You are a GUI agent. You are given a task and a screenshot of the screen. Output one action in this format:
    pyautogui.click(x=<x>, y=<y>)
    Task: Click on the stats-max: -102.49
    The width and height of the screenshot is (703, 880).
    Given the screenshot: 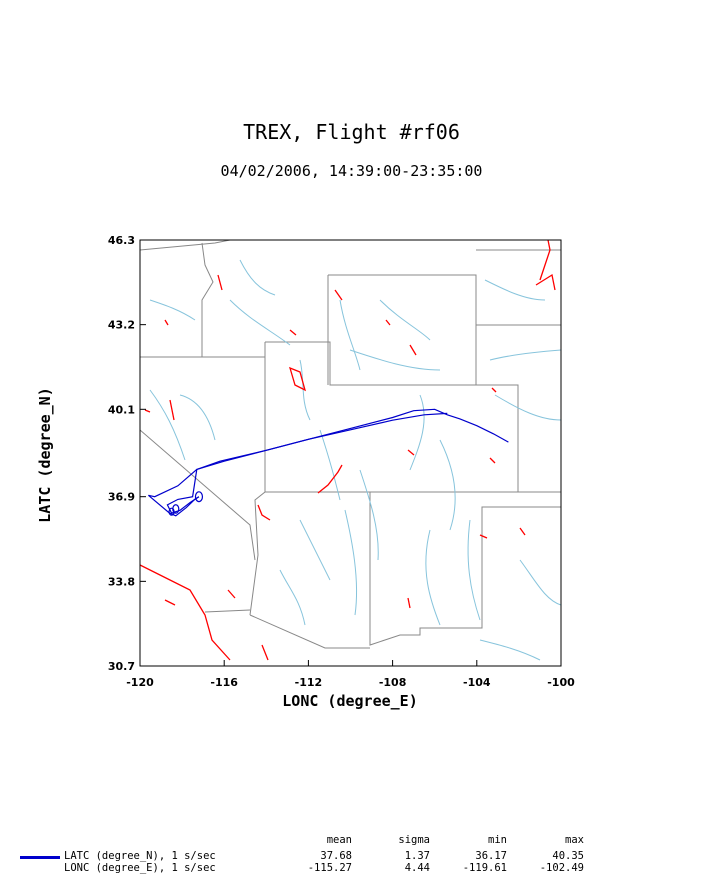 What is the action you would take?
    pyautogui.click(x=561, y=868)
    